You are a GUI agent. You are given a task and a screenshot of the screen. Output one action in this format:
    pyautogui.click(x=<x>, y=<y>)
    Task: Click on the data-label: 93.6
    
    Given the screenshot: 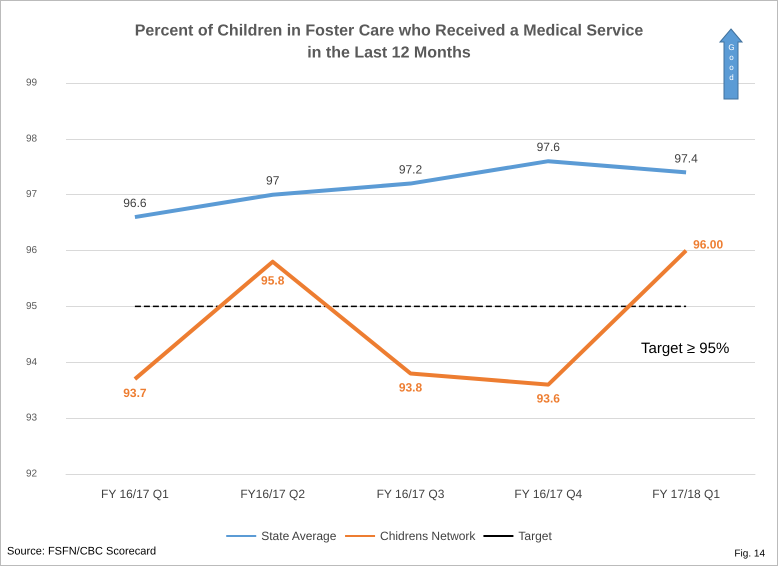 What is the action you would take?
    pyautogui.click(x=548, y=399)
    